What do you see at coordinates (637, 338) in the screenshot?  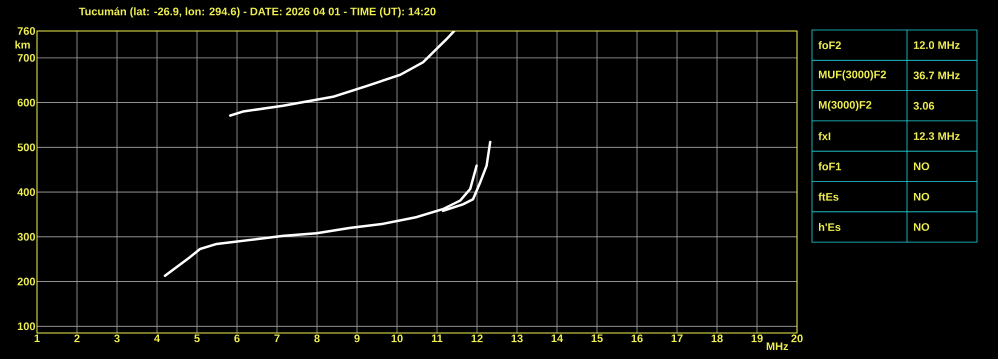 I see `x-tick-label: 16` at bounding box center [637, 338].